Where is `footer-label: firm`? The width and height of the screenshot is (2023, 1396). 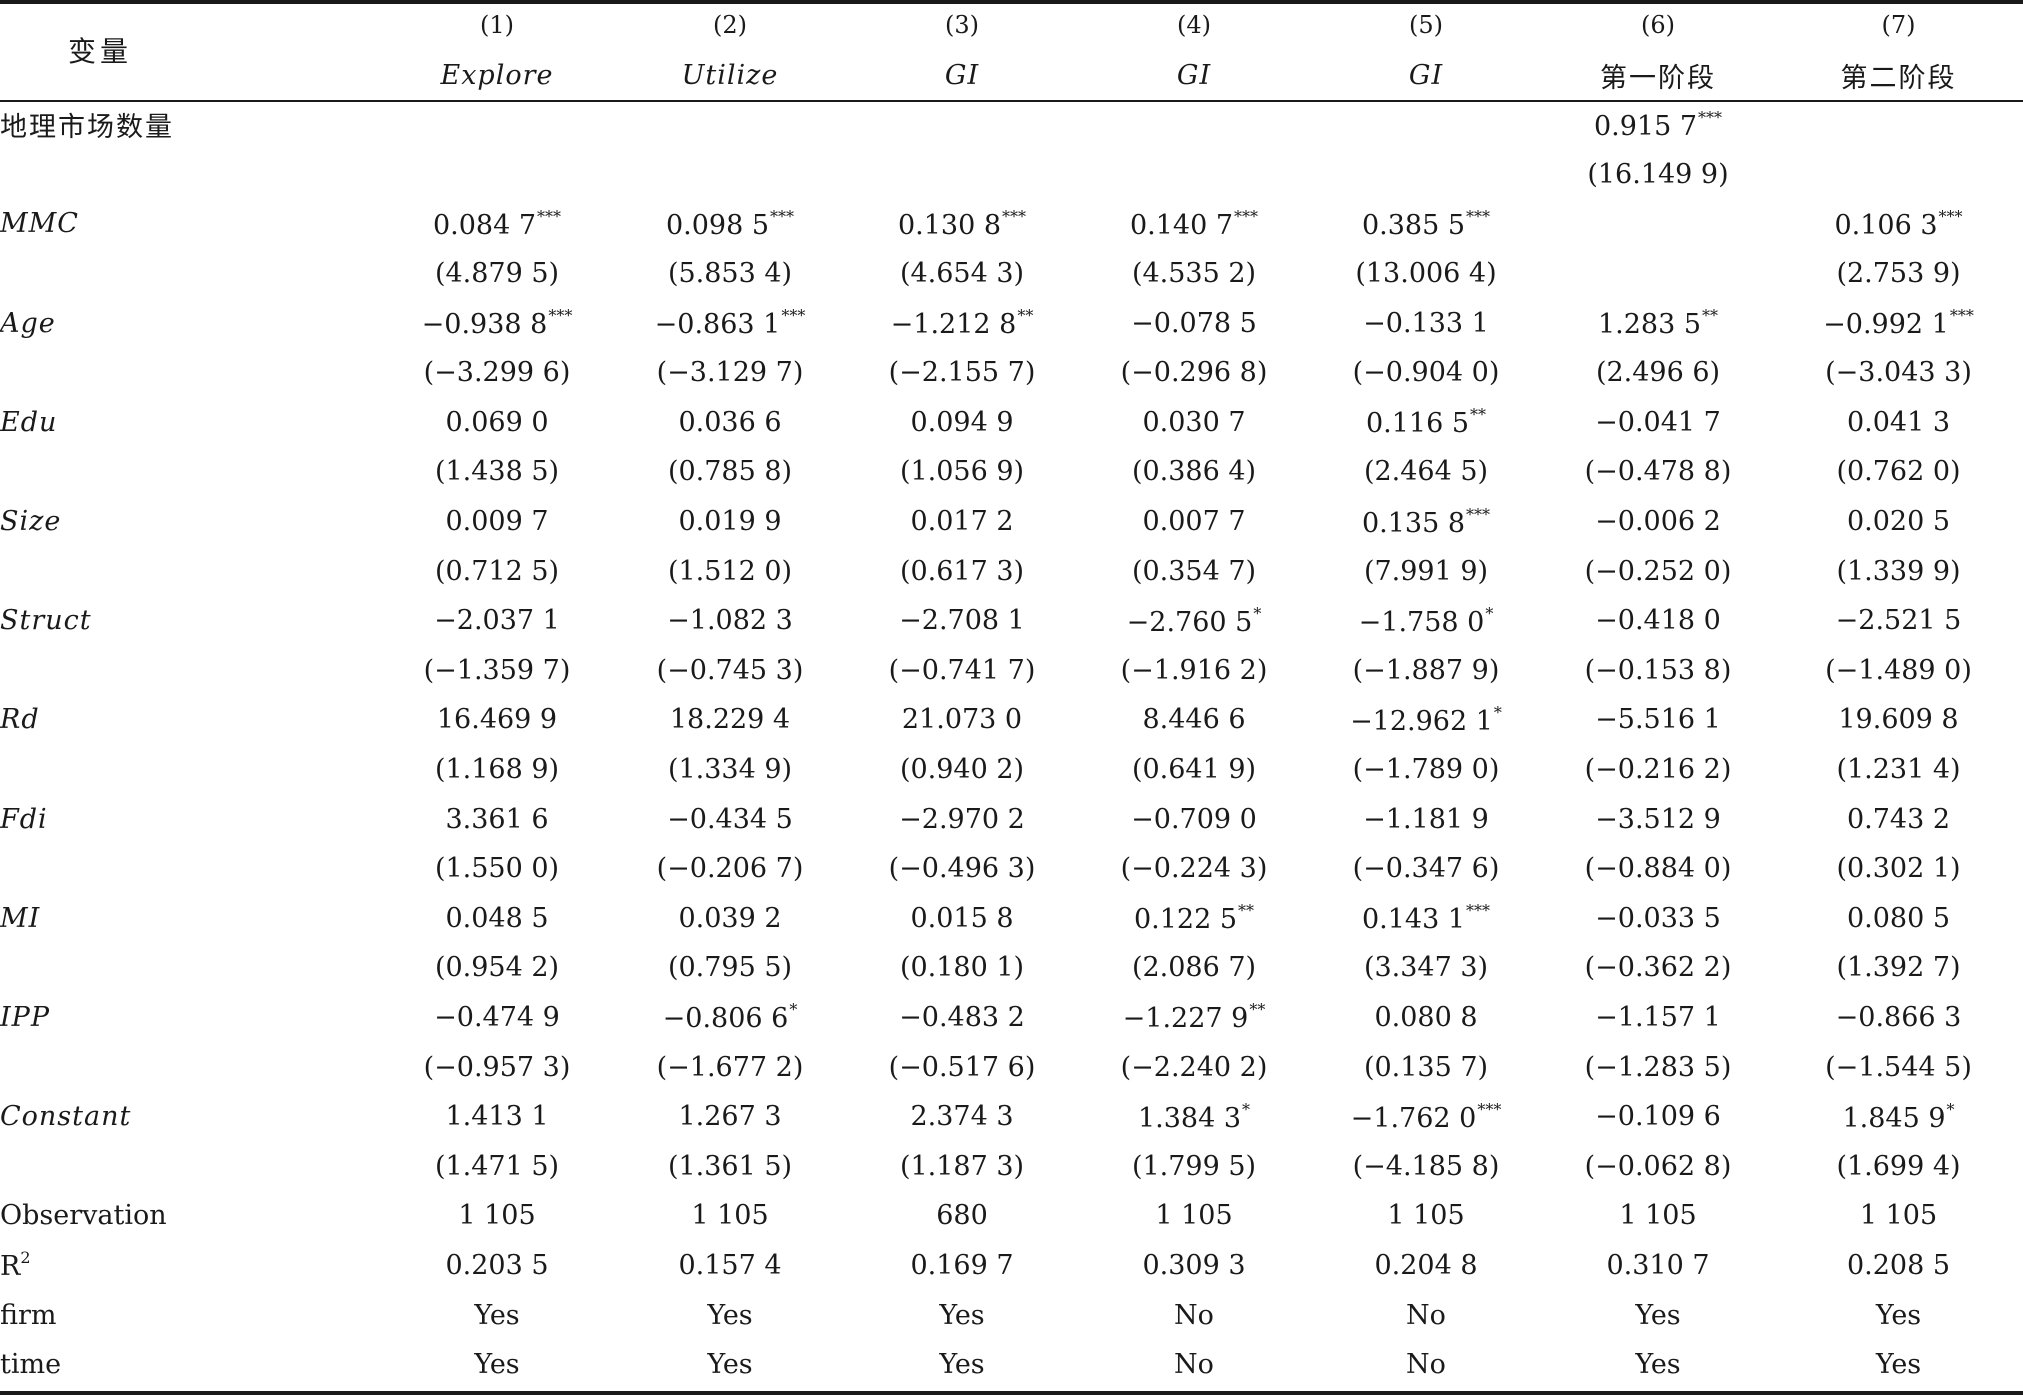 footer-label: firm is located at coordinates (190, 1315).